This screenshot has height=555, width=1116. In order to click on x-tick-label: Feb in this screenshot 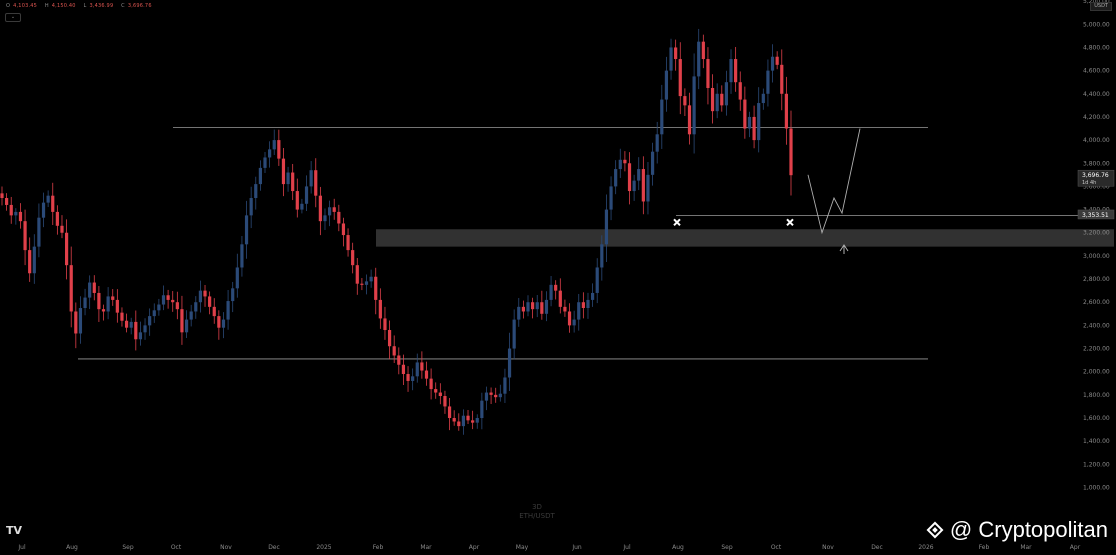, I will do `click(984, 547)`.